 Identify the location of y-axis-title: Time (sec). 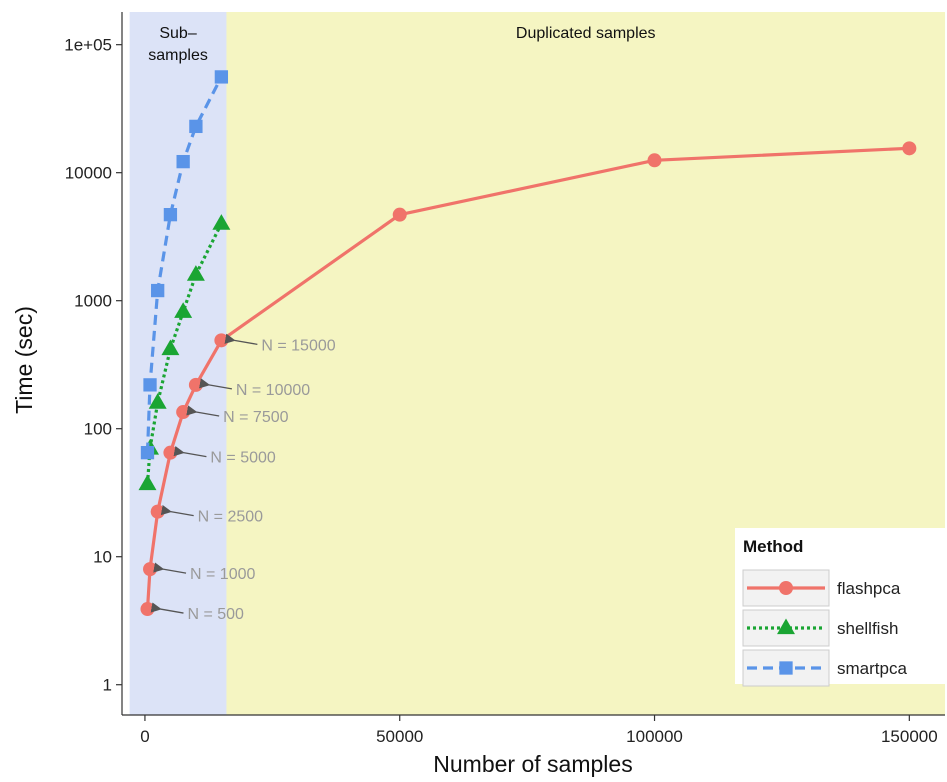
(24, 360).